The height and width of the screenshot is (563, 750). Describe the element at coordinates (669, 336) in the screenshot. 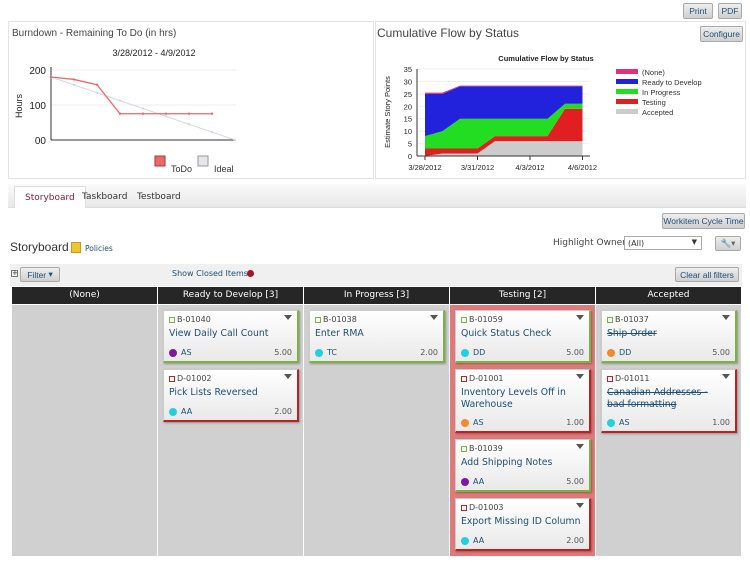

I see `card: B-01037 Ship Order DD 5.00` at that location.